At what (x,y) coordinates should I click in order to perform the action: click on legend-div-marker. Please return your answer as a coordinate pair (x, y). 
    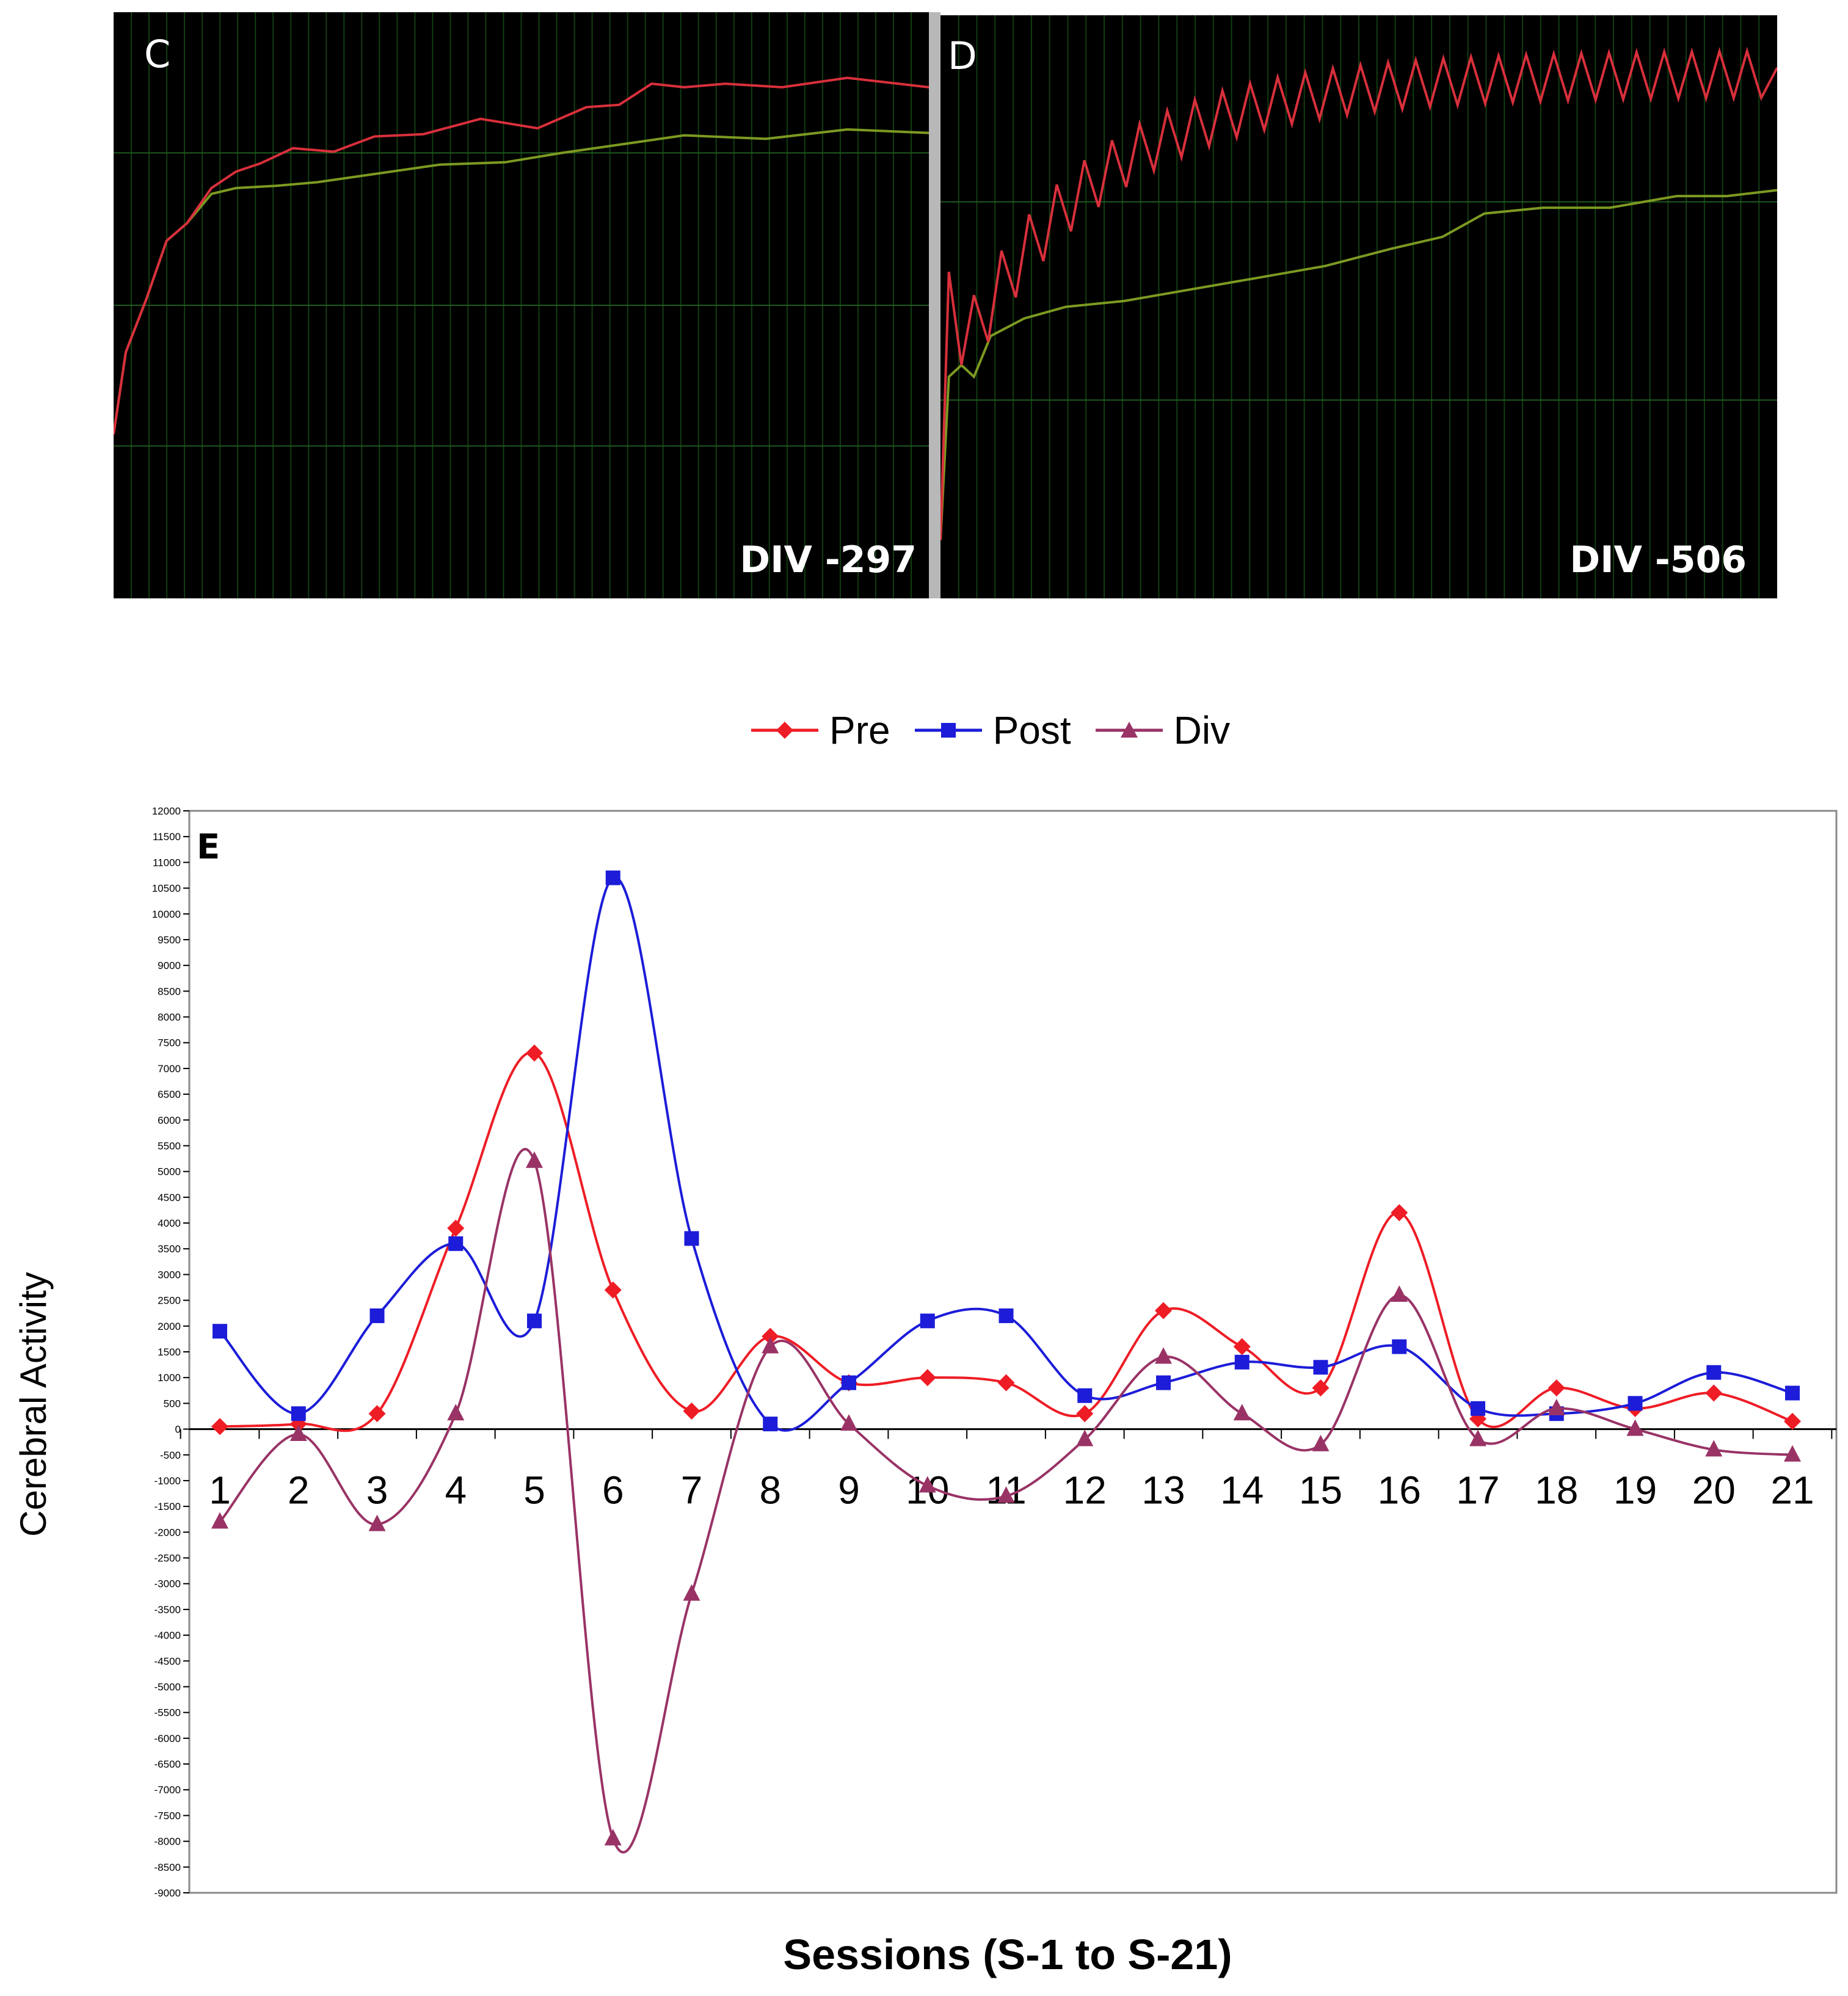
    Looking at the image, I should click on (1129, 730).